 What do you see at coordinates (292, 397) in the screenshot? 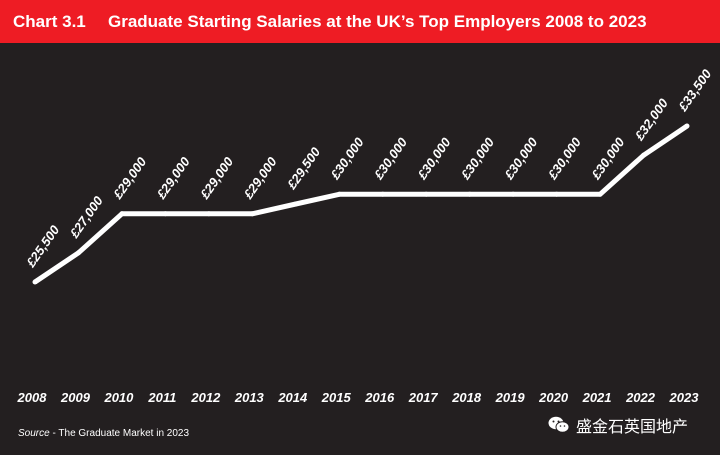
I see `x-tick-label: 2014` at bounding box center [292, 397].